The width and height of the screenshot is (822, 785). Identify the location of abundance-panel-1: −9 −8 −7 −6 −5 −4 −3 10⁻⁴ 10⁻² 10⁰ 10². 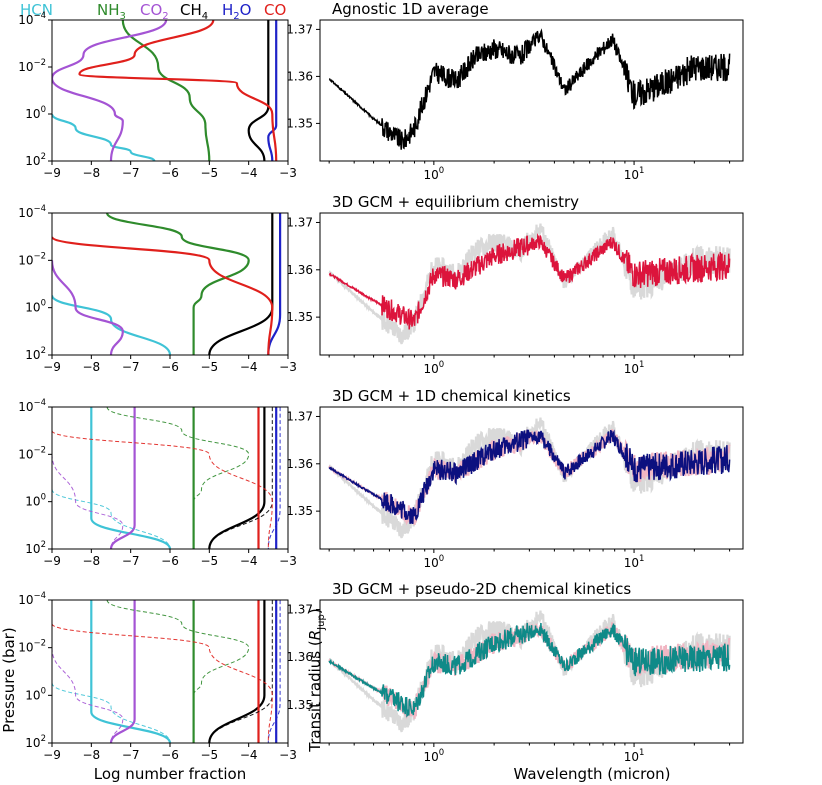
(157, 95).